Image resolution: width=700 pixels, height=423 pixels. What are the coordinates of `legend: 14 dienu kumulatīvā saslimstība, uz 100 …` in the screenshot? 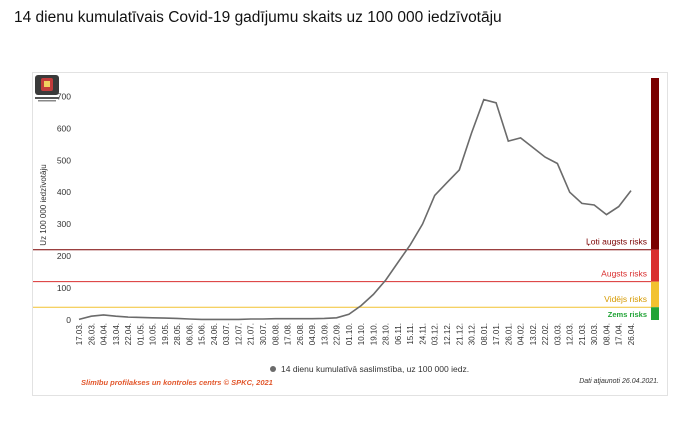 It's located at (369, 369).